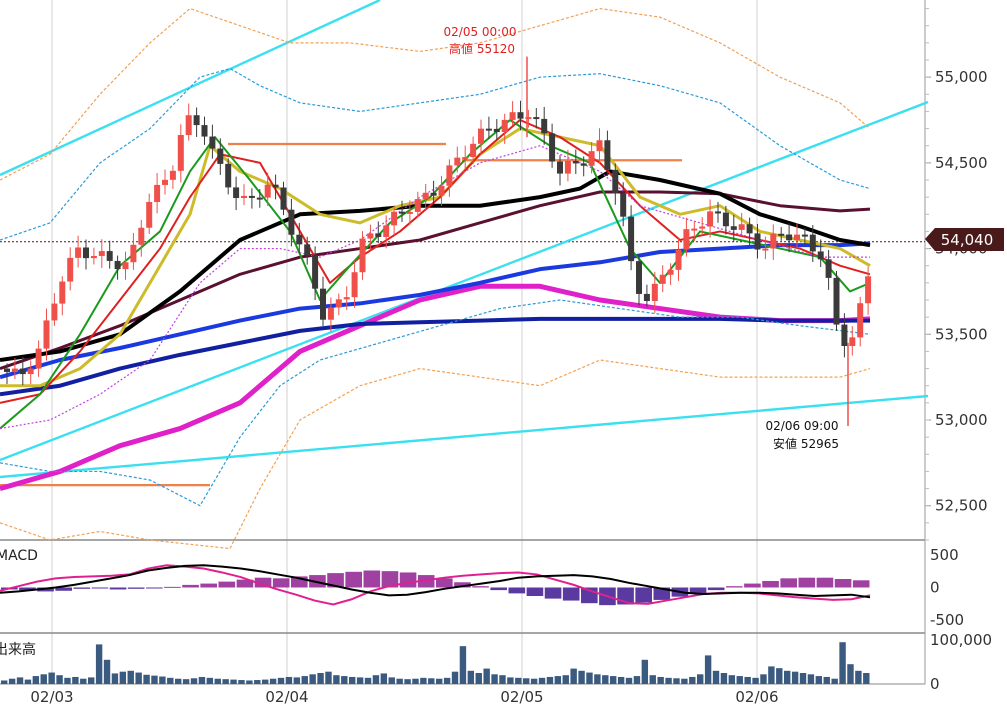 The image size is (1007, 724). I want to click on ma-navy, so click(435, 356).